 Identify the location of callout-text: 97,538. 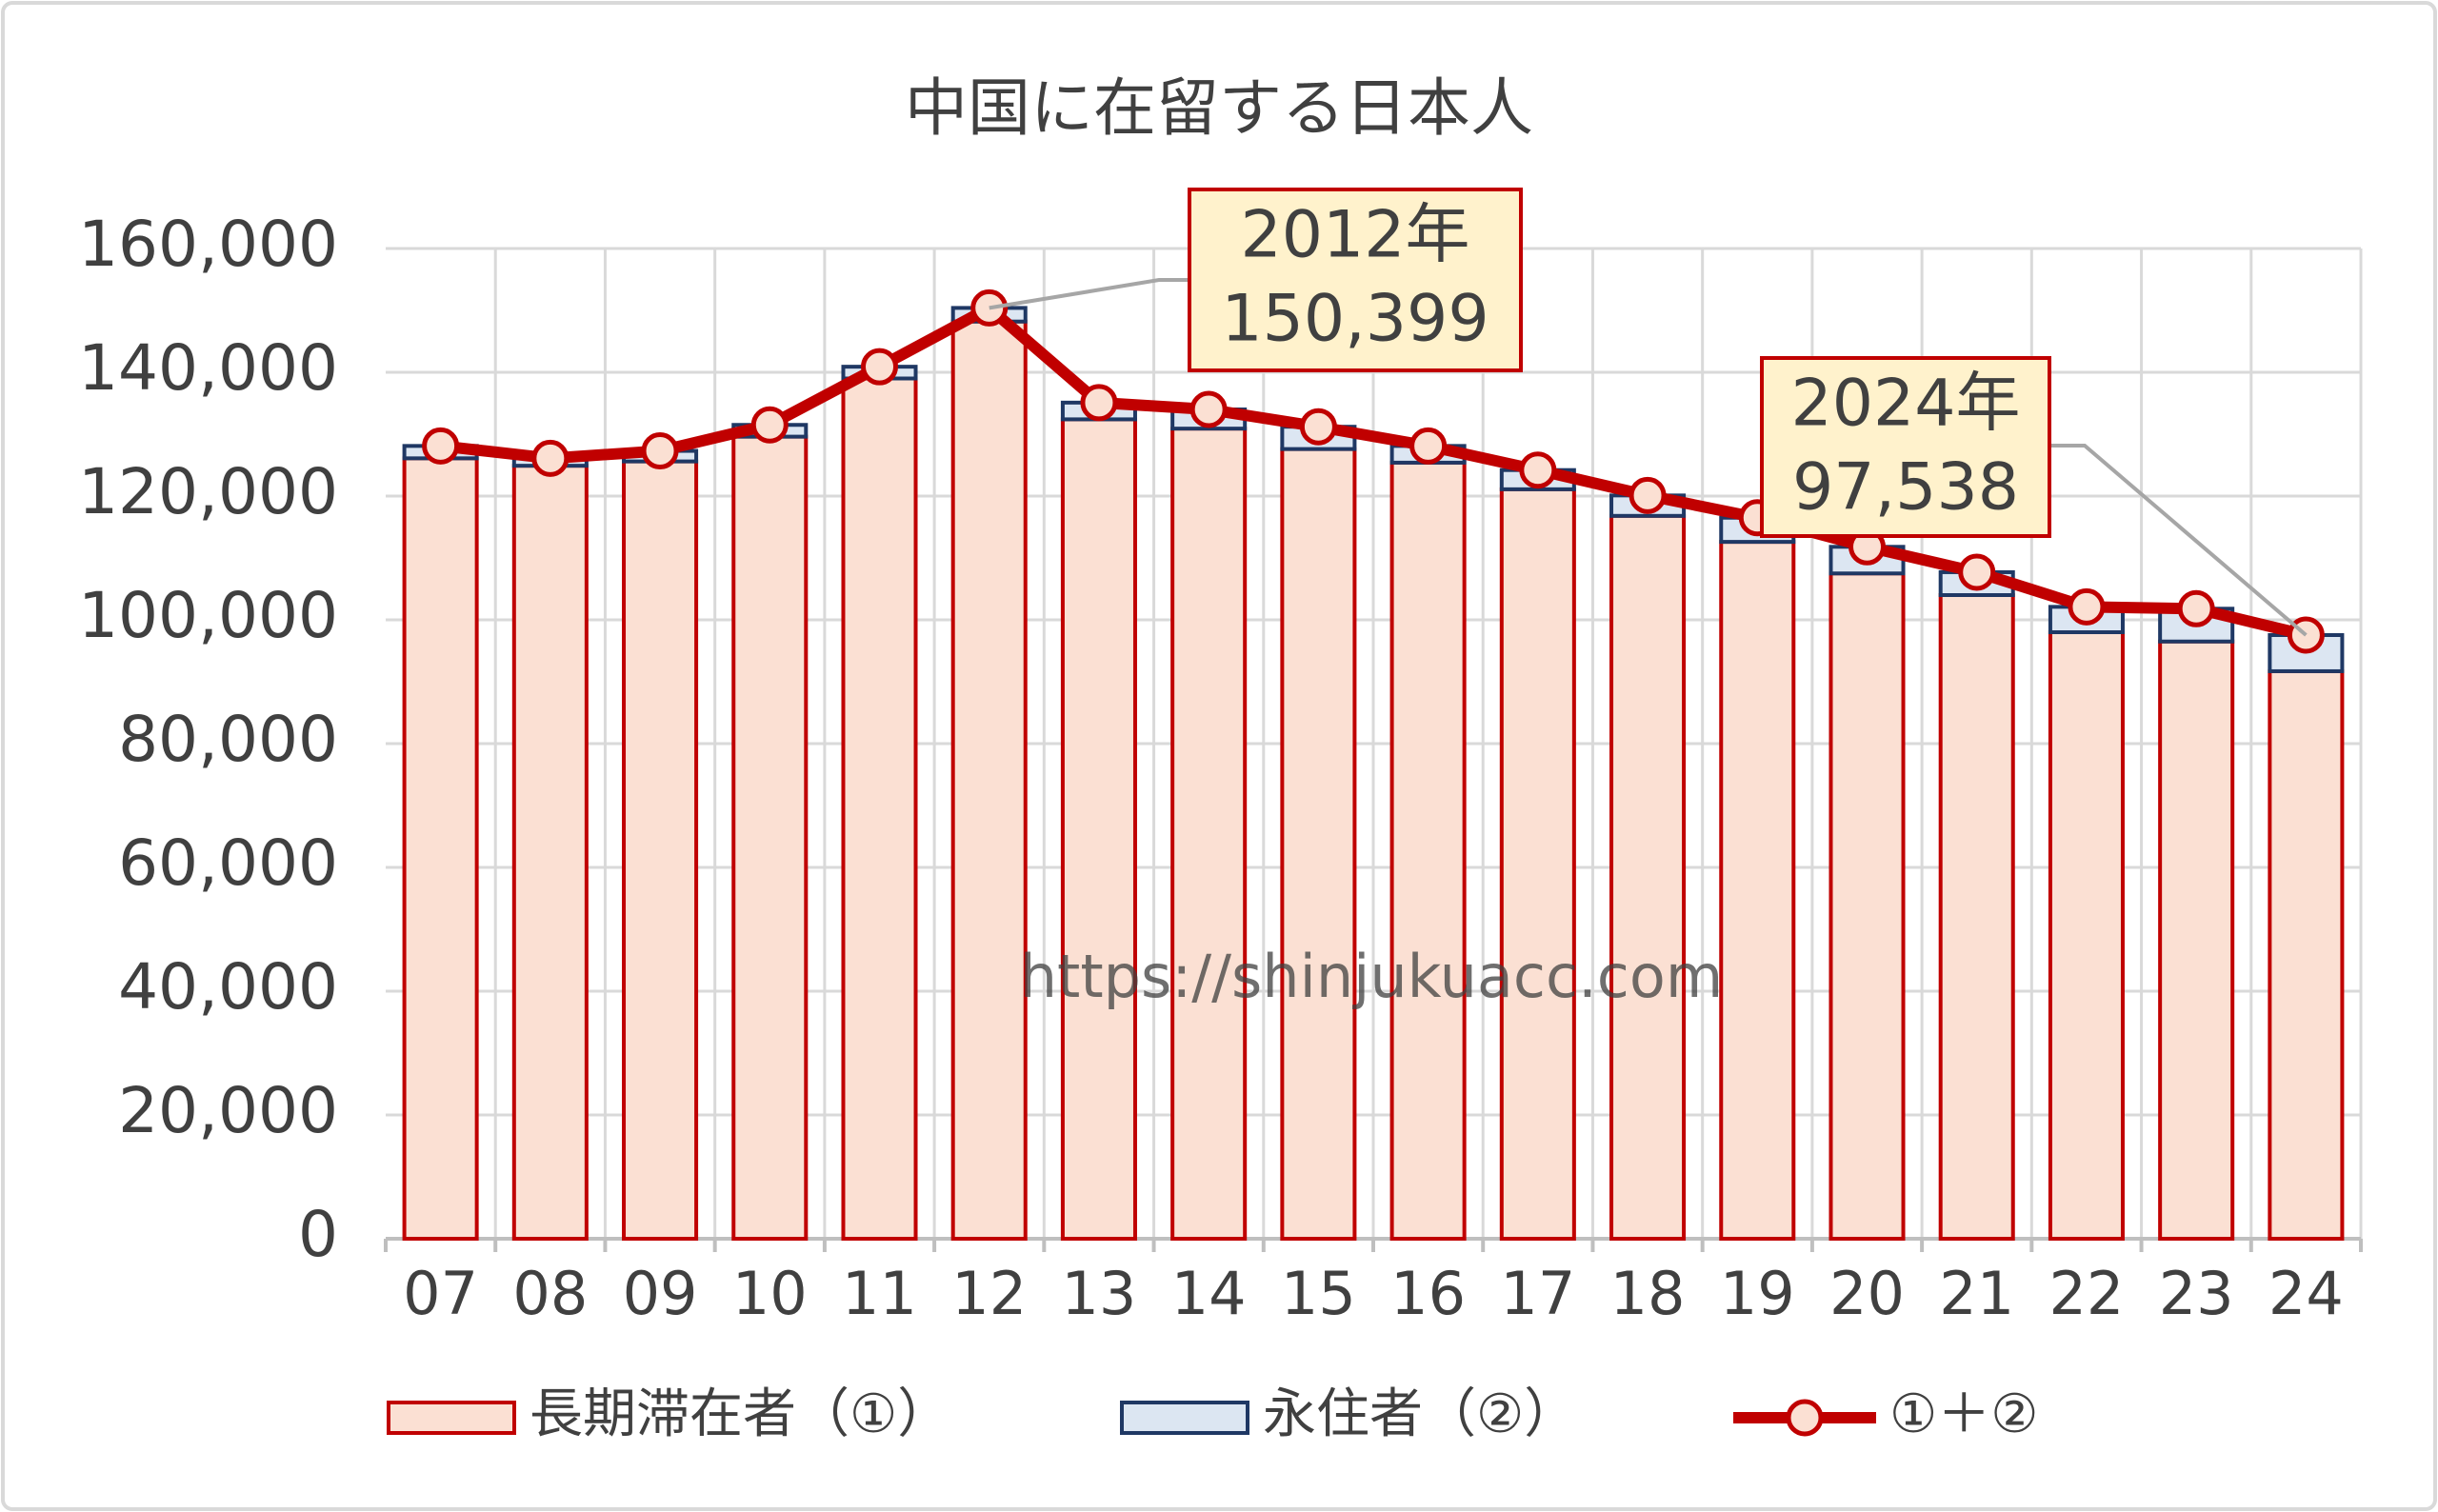
(1905, 488).